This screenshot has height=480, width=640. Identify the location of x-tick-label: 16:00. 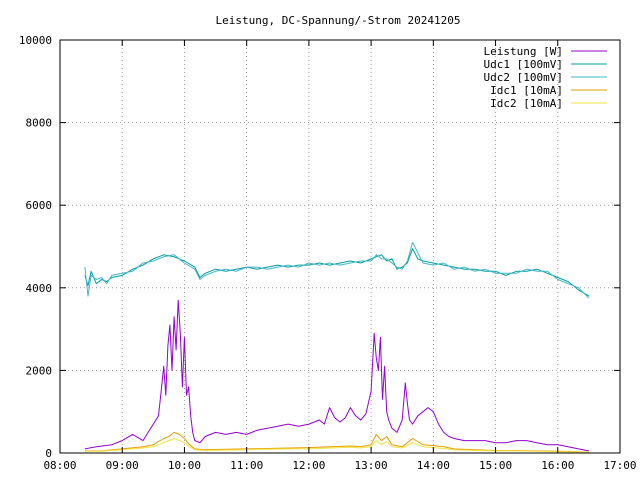
(557, 465).